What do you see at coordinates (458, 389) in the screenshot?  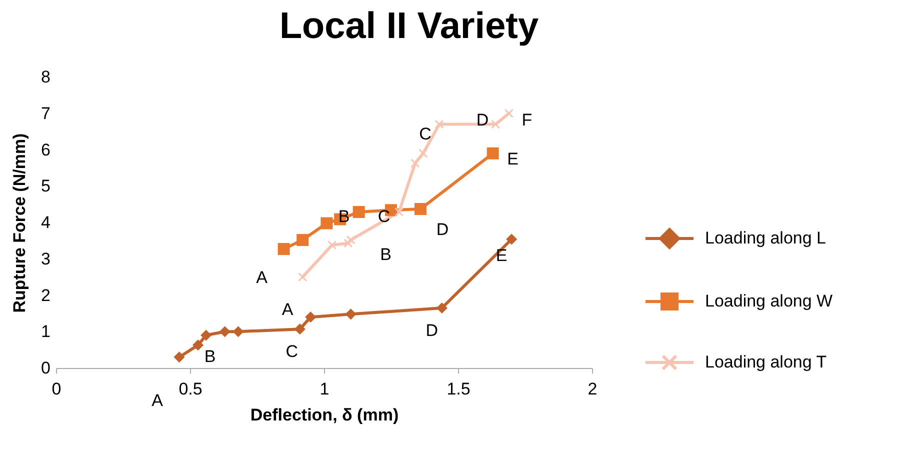 I see `x-tick-label: 1.5` at bounding box center [458, 389].